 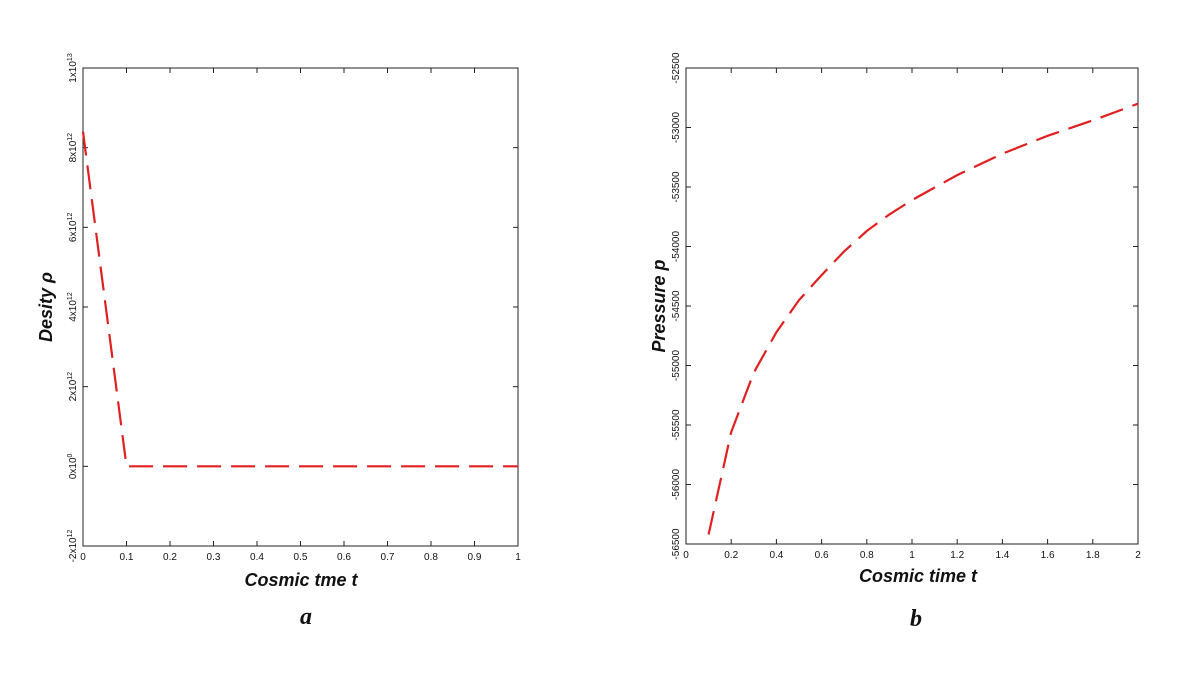 What do you see at coordinates (957, 555) in the screenshot?
I see `x-tick-label: 1.2` at bounding box center [957, 555].